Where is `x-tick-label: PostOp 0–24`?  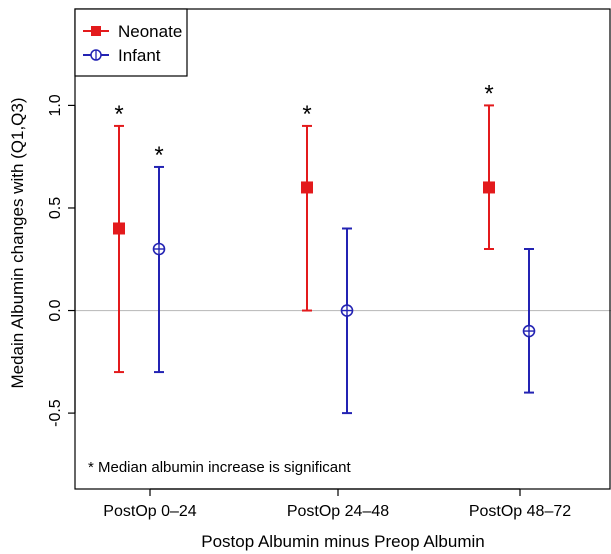
x-tick-label: PostOp 0–24 is located at coordinates (150, 511).